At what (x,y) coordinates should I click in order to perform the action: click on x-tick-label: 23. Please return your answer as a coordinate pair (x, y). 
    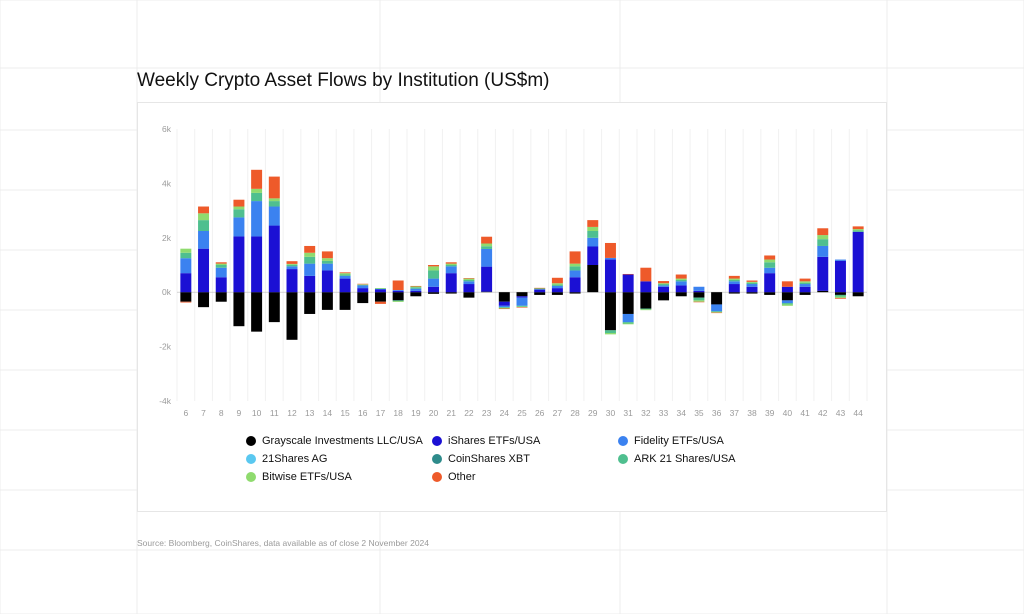
    Looking at the image, I should click on (487, 413).